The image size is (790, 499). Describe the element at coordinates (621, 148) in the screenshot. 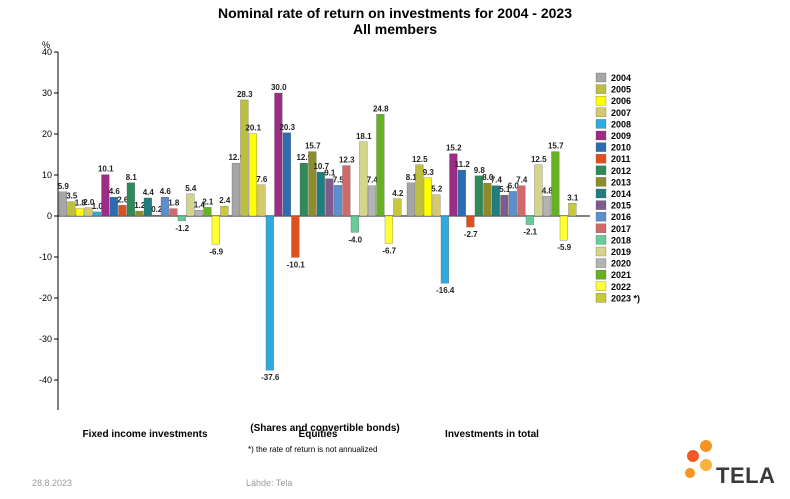

I see `legend-label: 2010` at that location.